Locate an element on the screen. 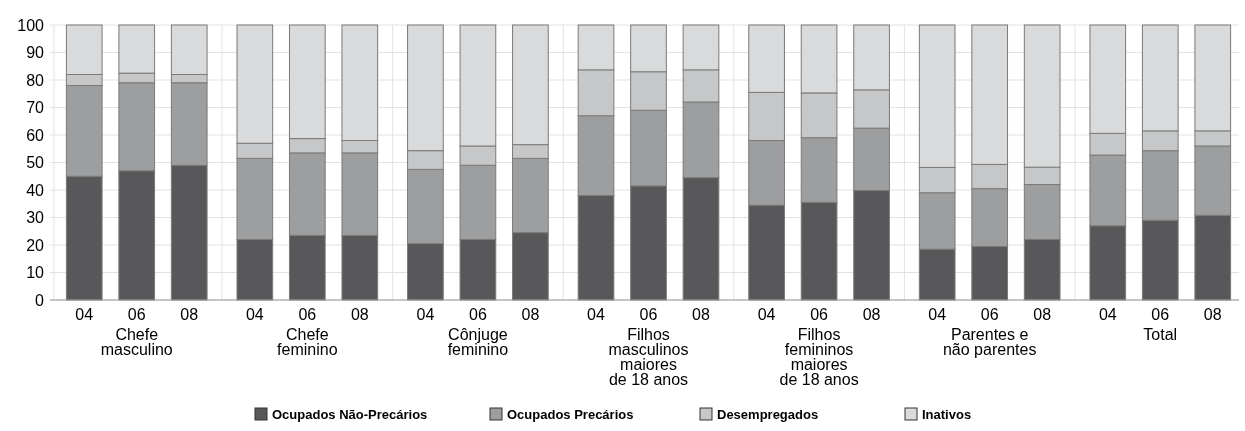 The image size is (1245, 431). y-tick-label: 90 is located at coordinates (35, 53).